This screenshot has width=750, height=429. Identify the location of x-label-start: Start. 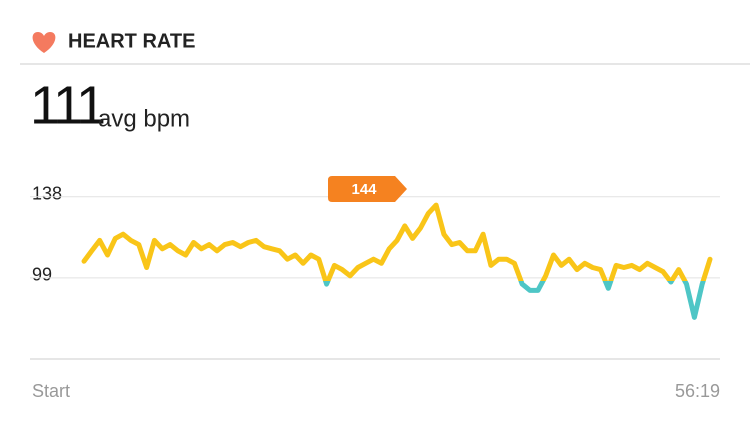
(51, 391).